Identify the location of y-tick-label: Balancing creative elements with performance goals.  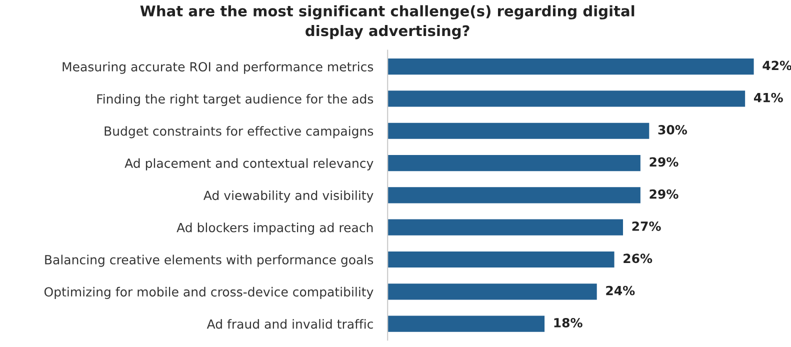
(209, 260).